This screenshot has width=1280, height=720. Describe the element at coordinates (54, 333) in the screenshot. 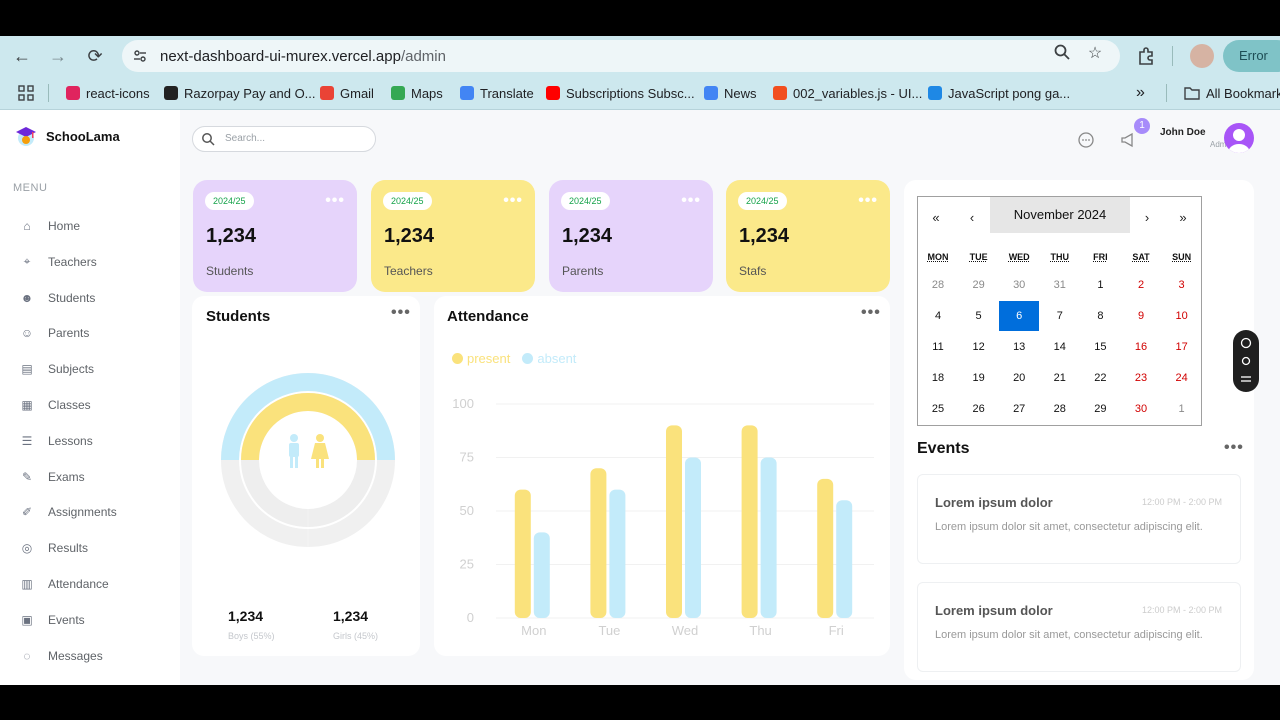

I see `sidebar-item-parents: ☺ Parents` at that location.